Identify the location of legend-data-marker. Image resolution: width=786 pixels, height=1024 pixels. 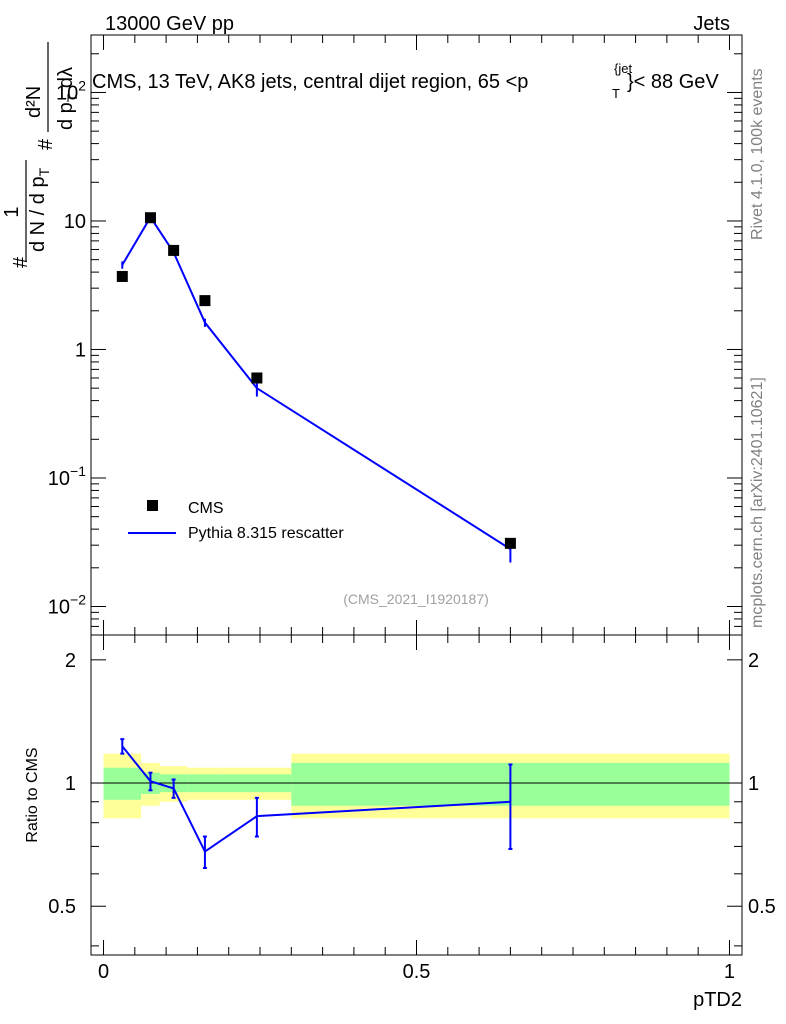
(152, 505).